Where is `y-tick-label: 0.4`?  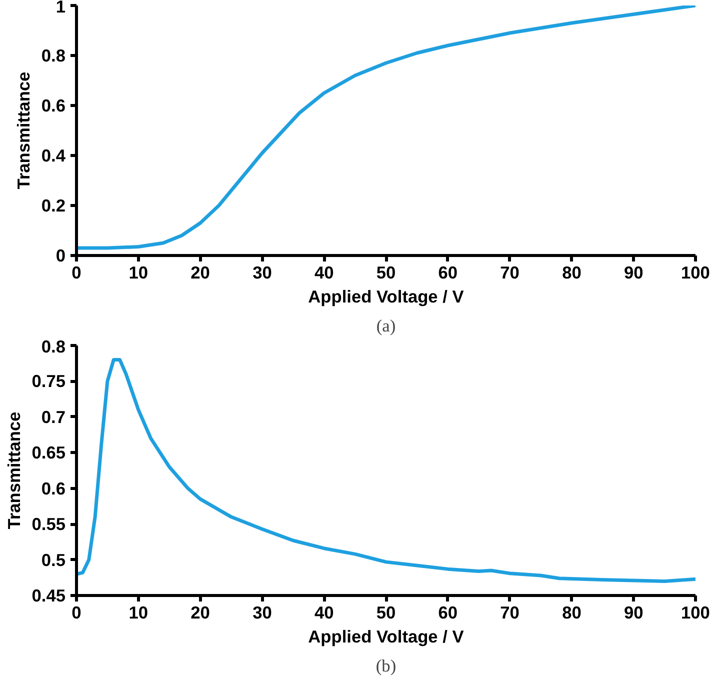 y-tick-label: 0.4 is located at coordinates (53, 156).